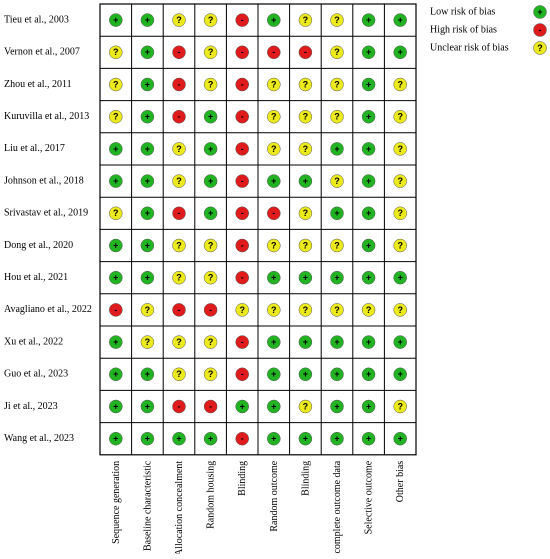 Image resolution: width=550 pixels, height=559 pixels. What do you see at coordinates (540, 30) in the screenshot?
I see `legend-symbol: -` at bounding box center [540, 30].